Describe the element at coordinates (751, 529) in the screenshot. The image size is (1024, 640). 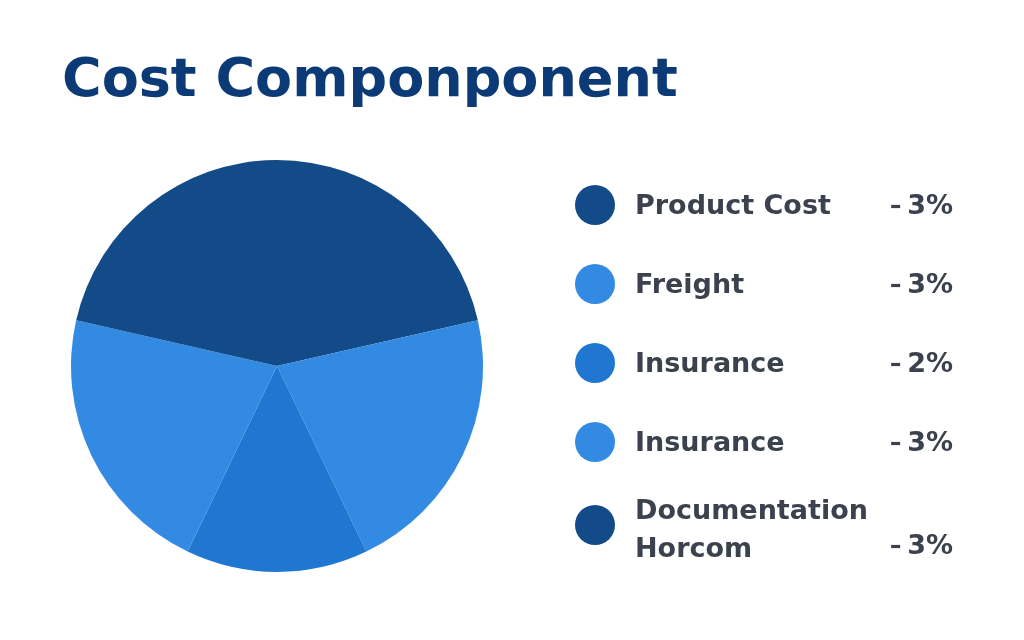
I see `legend-label: Documentation Horcom` at that location.